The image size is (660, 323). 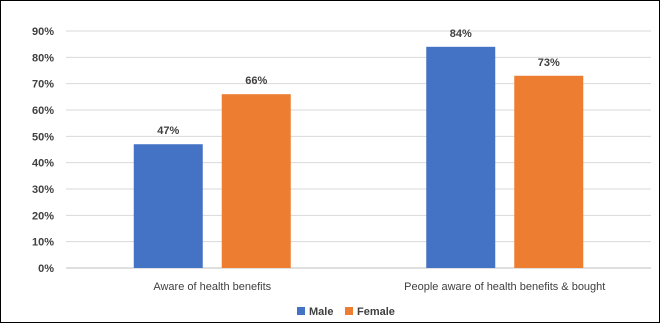 I want to click on y-tick-label: 30%, so click(x=43, y=190).